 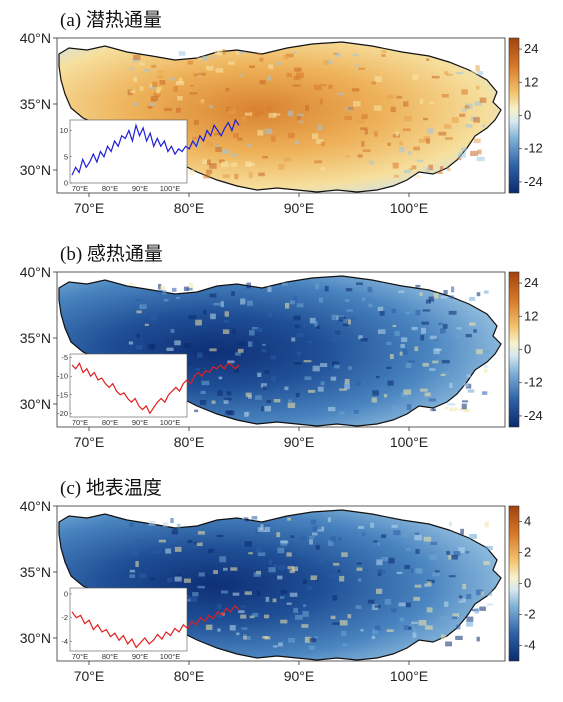 What do you see at coordinates (62, 394) in the screenshot?
I see `inset-y-tick-label: -15` at bounding box center [62, 394].